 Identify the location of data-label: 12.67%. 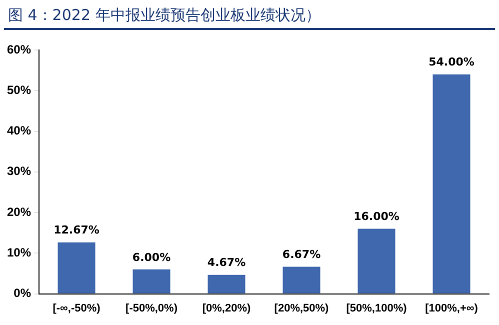
(77, 230).